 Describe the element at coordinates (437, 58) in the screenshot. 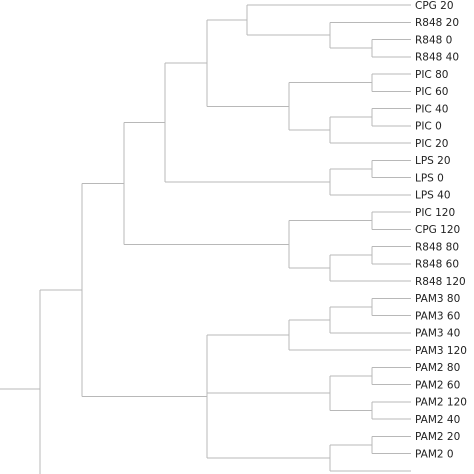

I see `leaf-label: R848 40` at that location.